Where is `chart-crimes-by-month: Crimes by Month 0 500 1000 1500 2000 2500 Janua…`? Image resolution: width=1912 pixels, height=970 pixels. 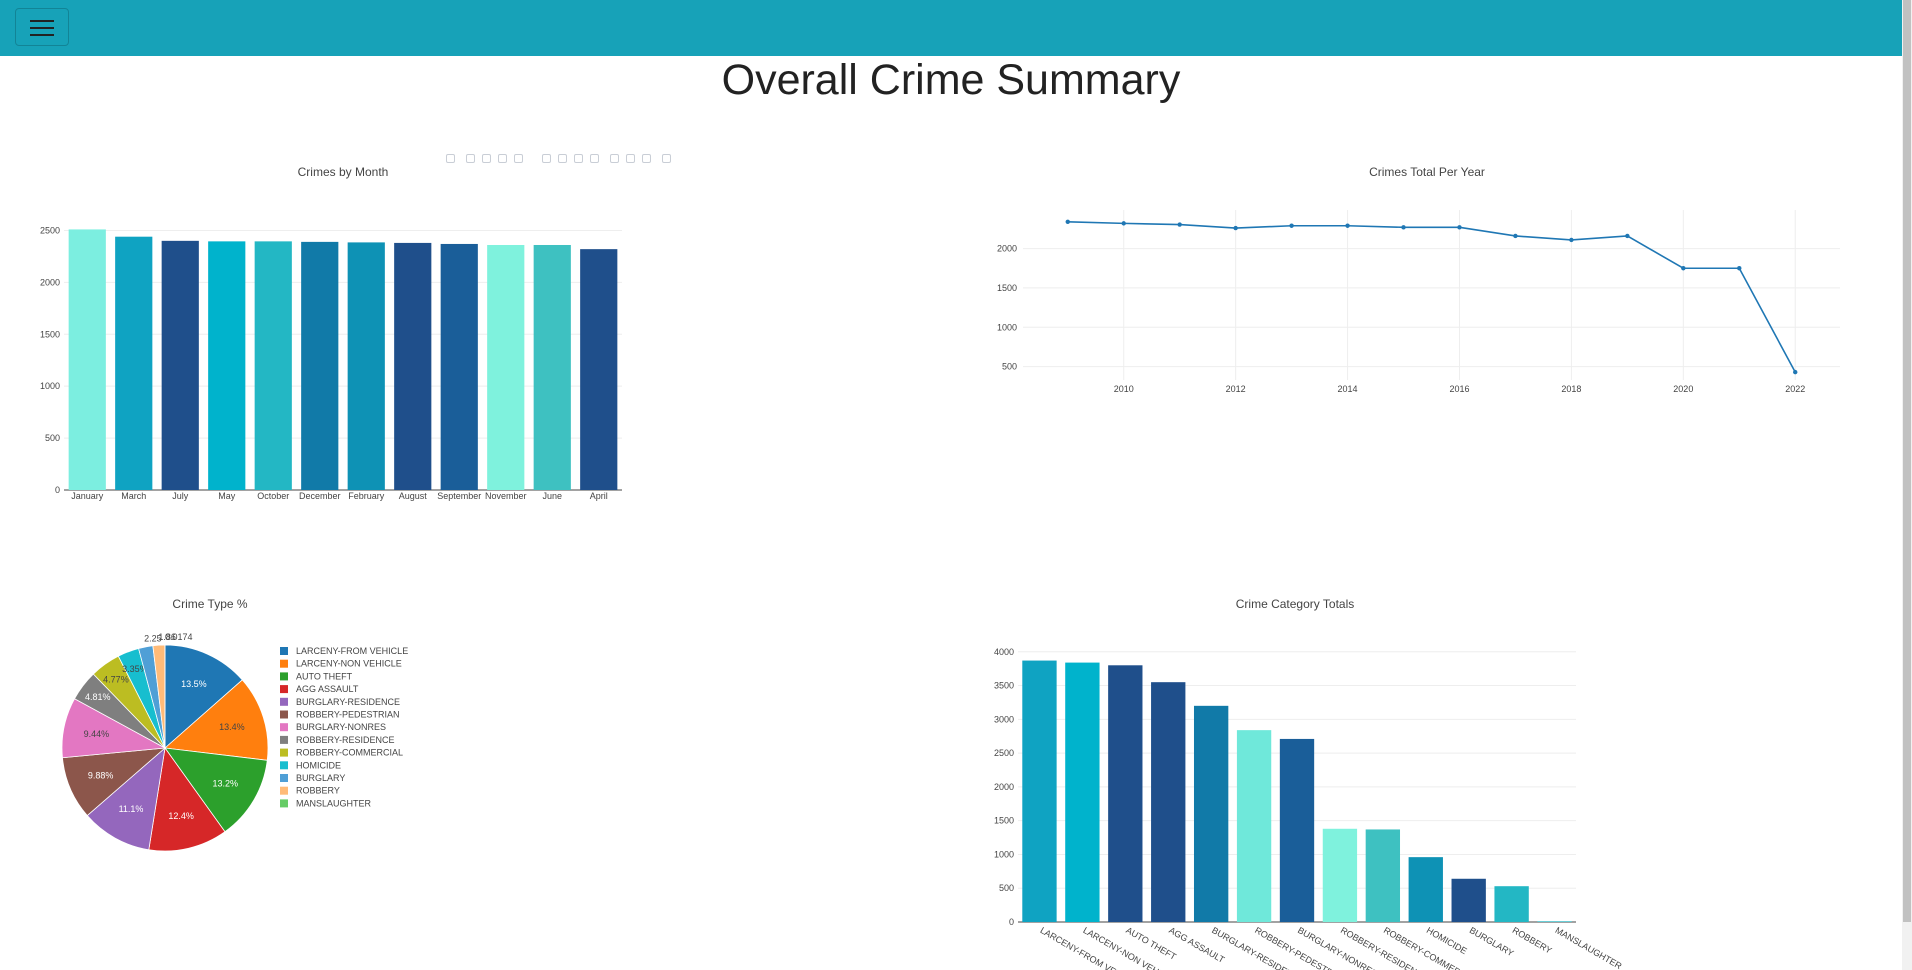
chart-crimes-by-month: Crimes by Month 0 500 1000 1500 2000 2500 Janua… is located at coordinates (340, 335).